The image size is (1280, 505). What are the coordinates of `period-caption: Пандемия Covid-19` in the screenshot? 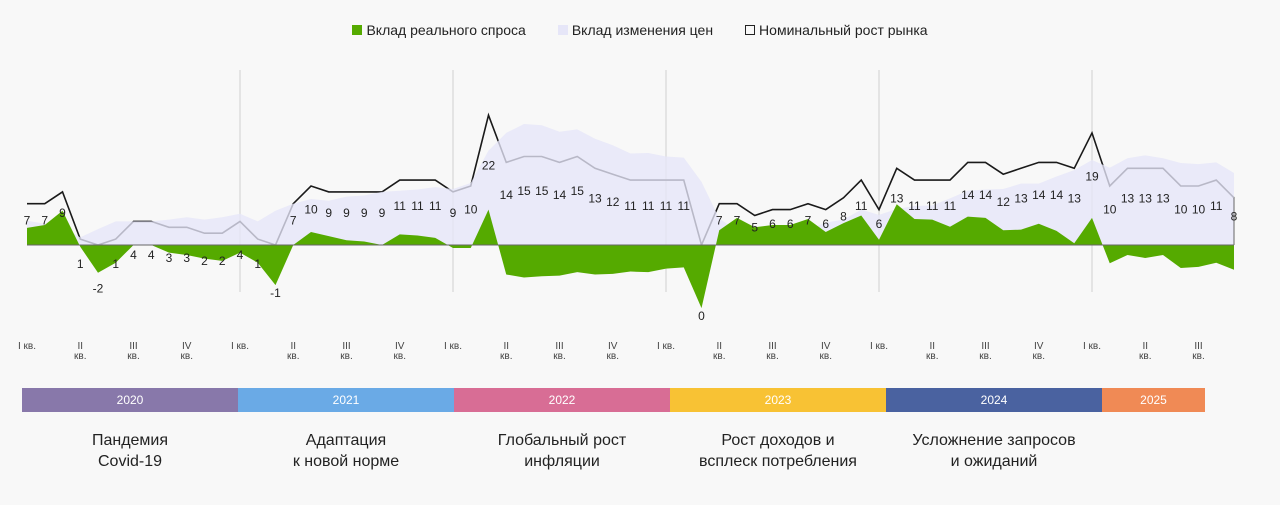 It's located at (130, 451).